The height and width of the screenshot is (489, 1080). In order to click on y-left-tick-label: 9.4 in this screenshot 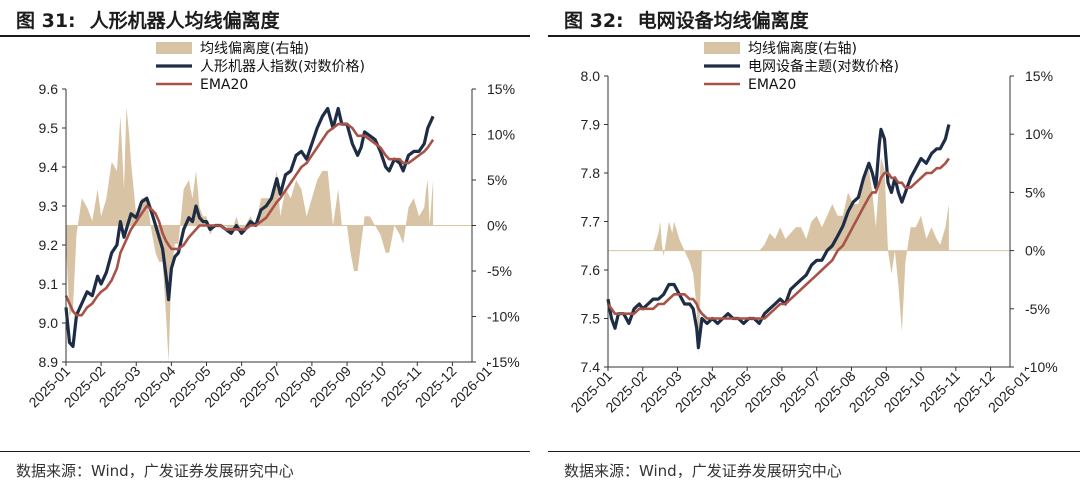, I will do `click(49, 167)`.